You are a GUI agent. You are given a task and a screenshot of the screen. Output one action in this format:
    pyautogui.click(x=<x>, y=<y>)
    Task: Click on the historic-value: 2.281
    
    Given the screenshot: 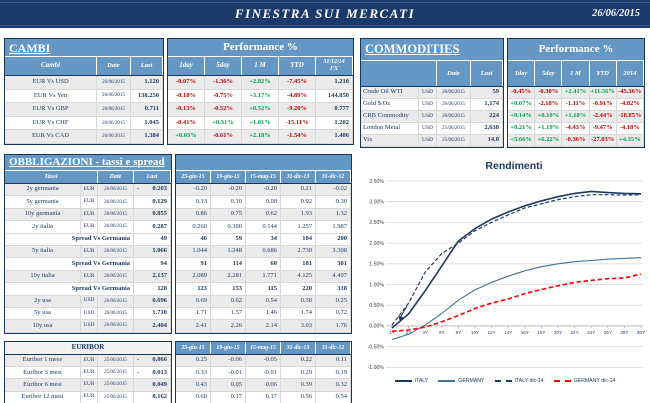 What is the action you would take?
    pyautogui.click(x=228, y=277)
    